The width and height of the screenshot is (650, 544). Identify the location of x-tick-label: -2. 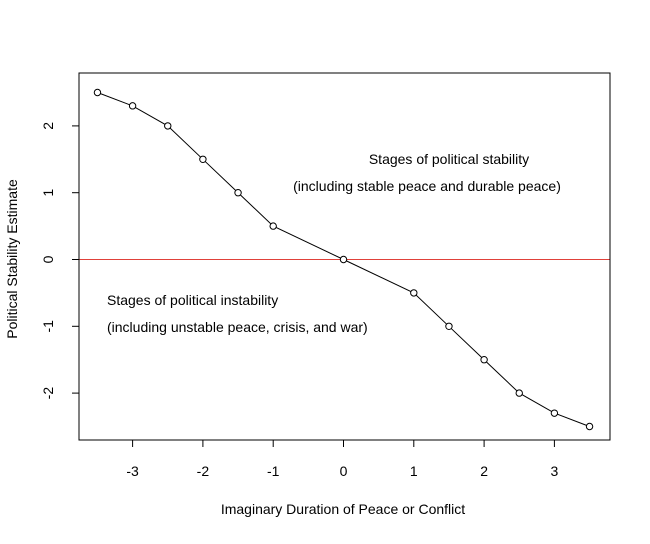
(203, 471).